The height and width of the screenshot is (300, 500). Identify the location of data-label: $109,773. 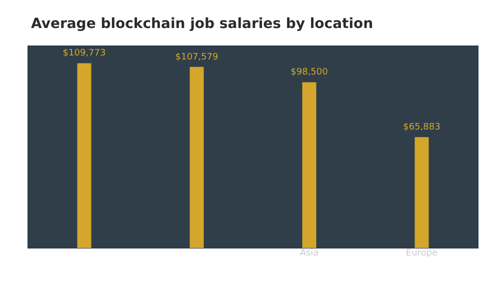
(84, 53).